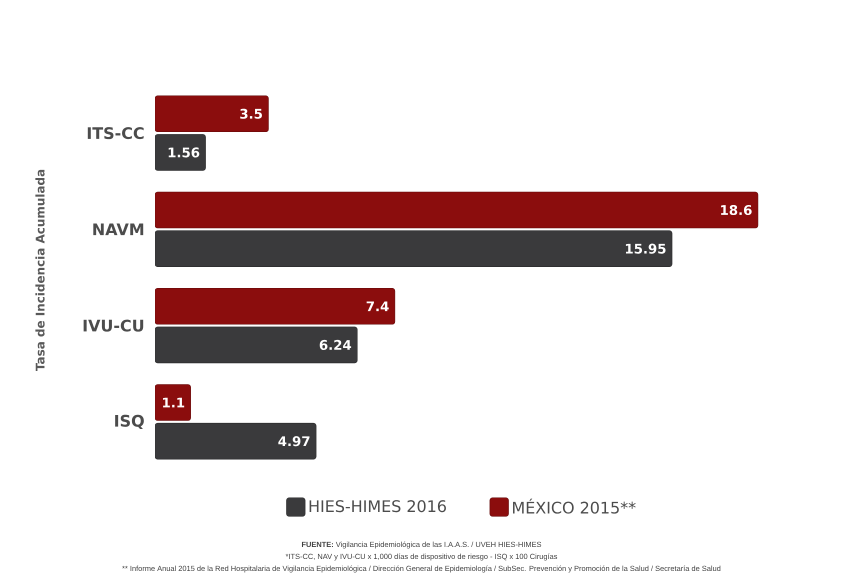 The width and height of the screenshot is (843, 580). What do you see at coordinates (574, 506) in the screenshot?
I see `legend-label: MÉXICO 2015**` at bounding box center [574, 506].